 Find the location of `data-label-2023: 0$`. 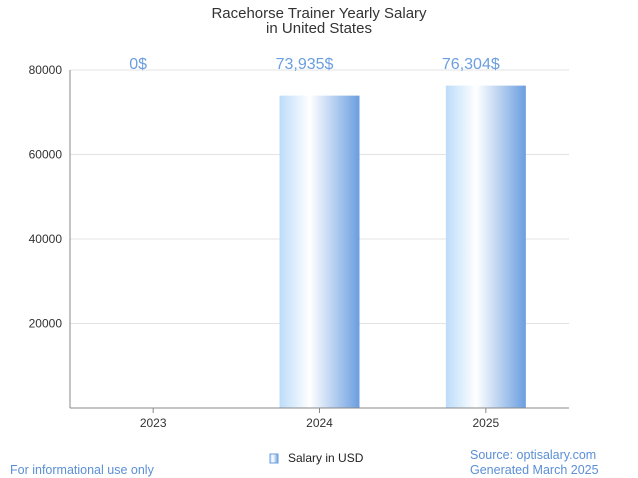

data-label-2023: 0$ is located at coordinates (138, 64).